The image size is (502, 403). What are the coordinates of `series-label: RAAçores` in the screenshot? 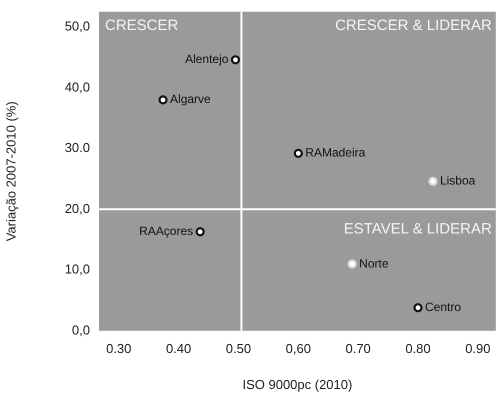 It's located at (166, 231).